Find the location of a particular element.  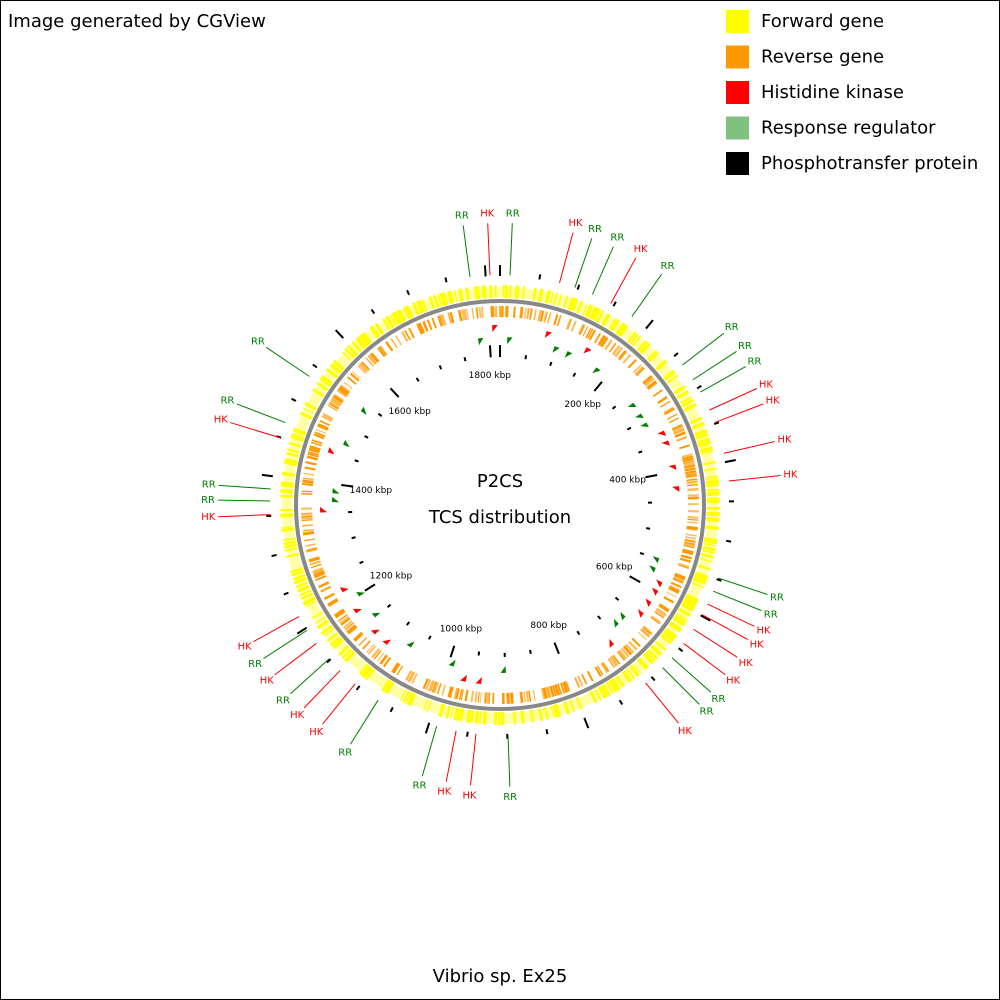

legend-swatch is located at coordinates (737, 92).